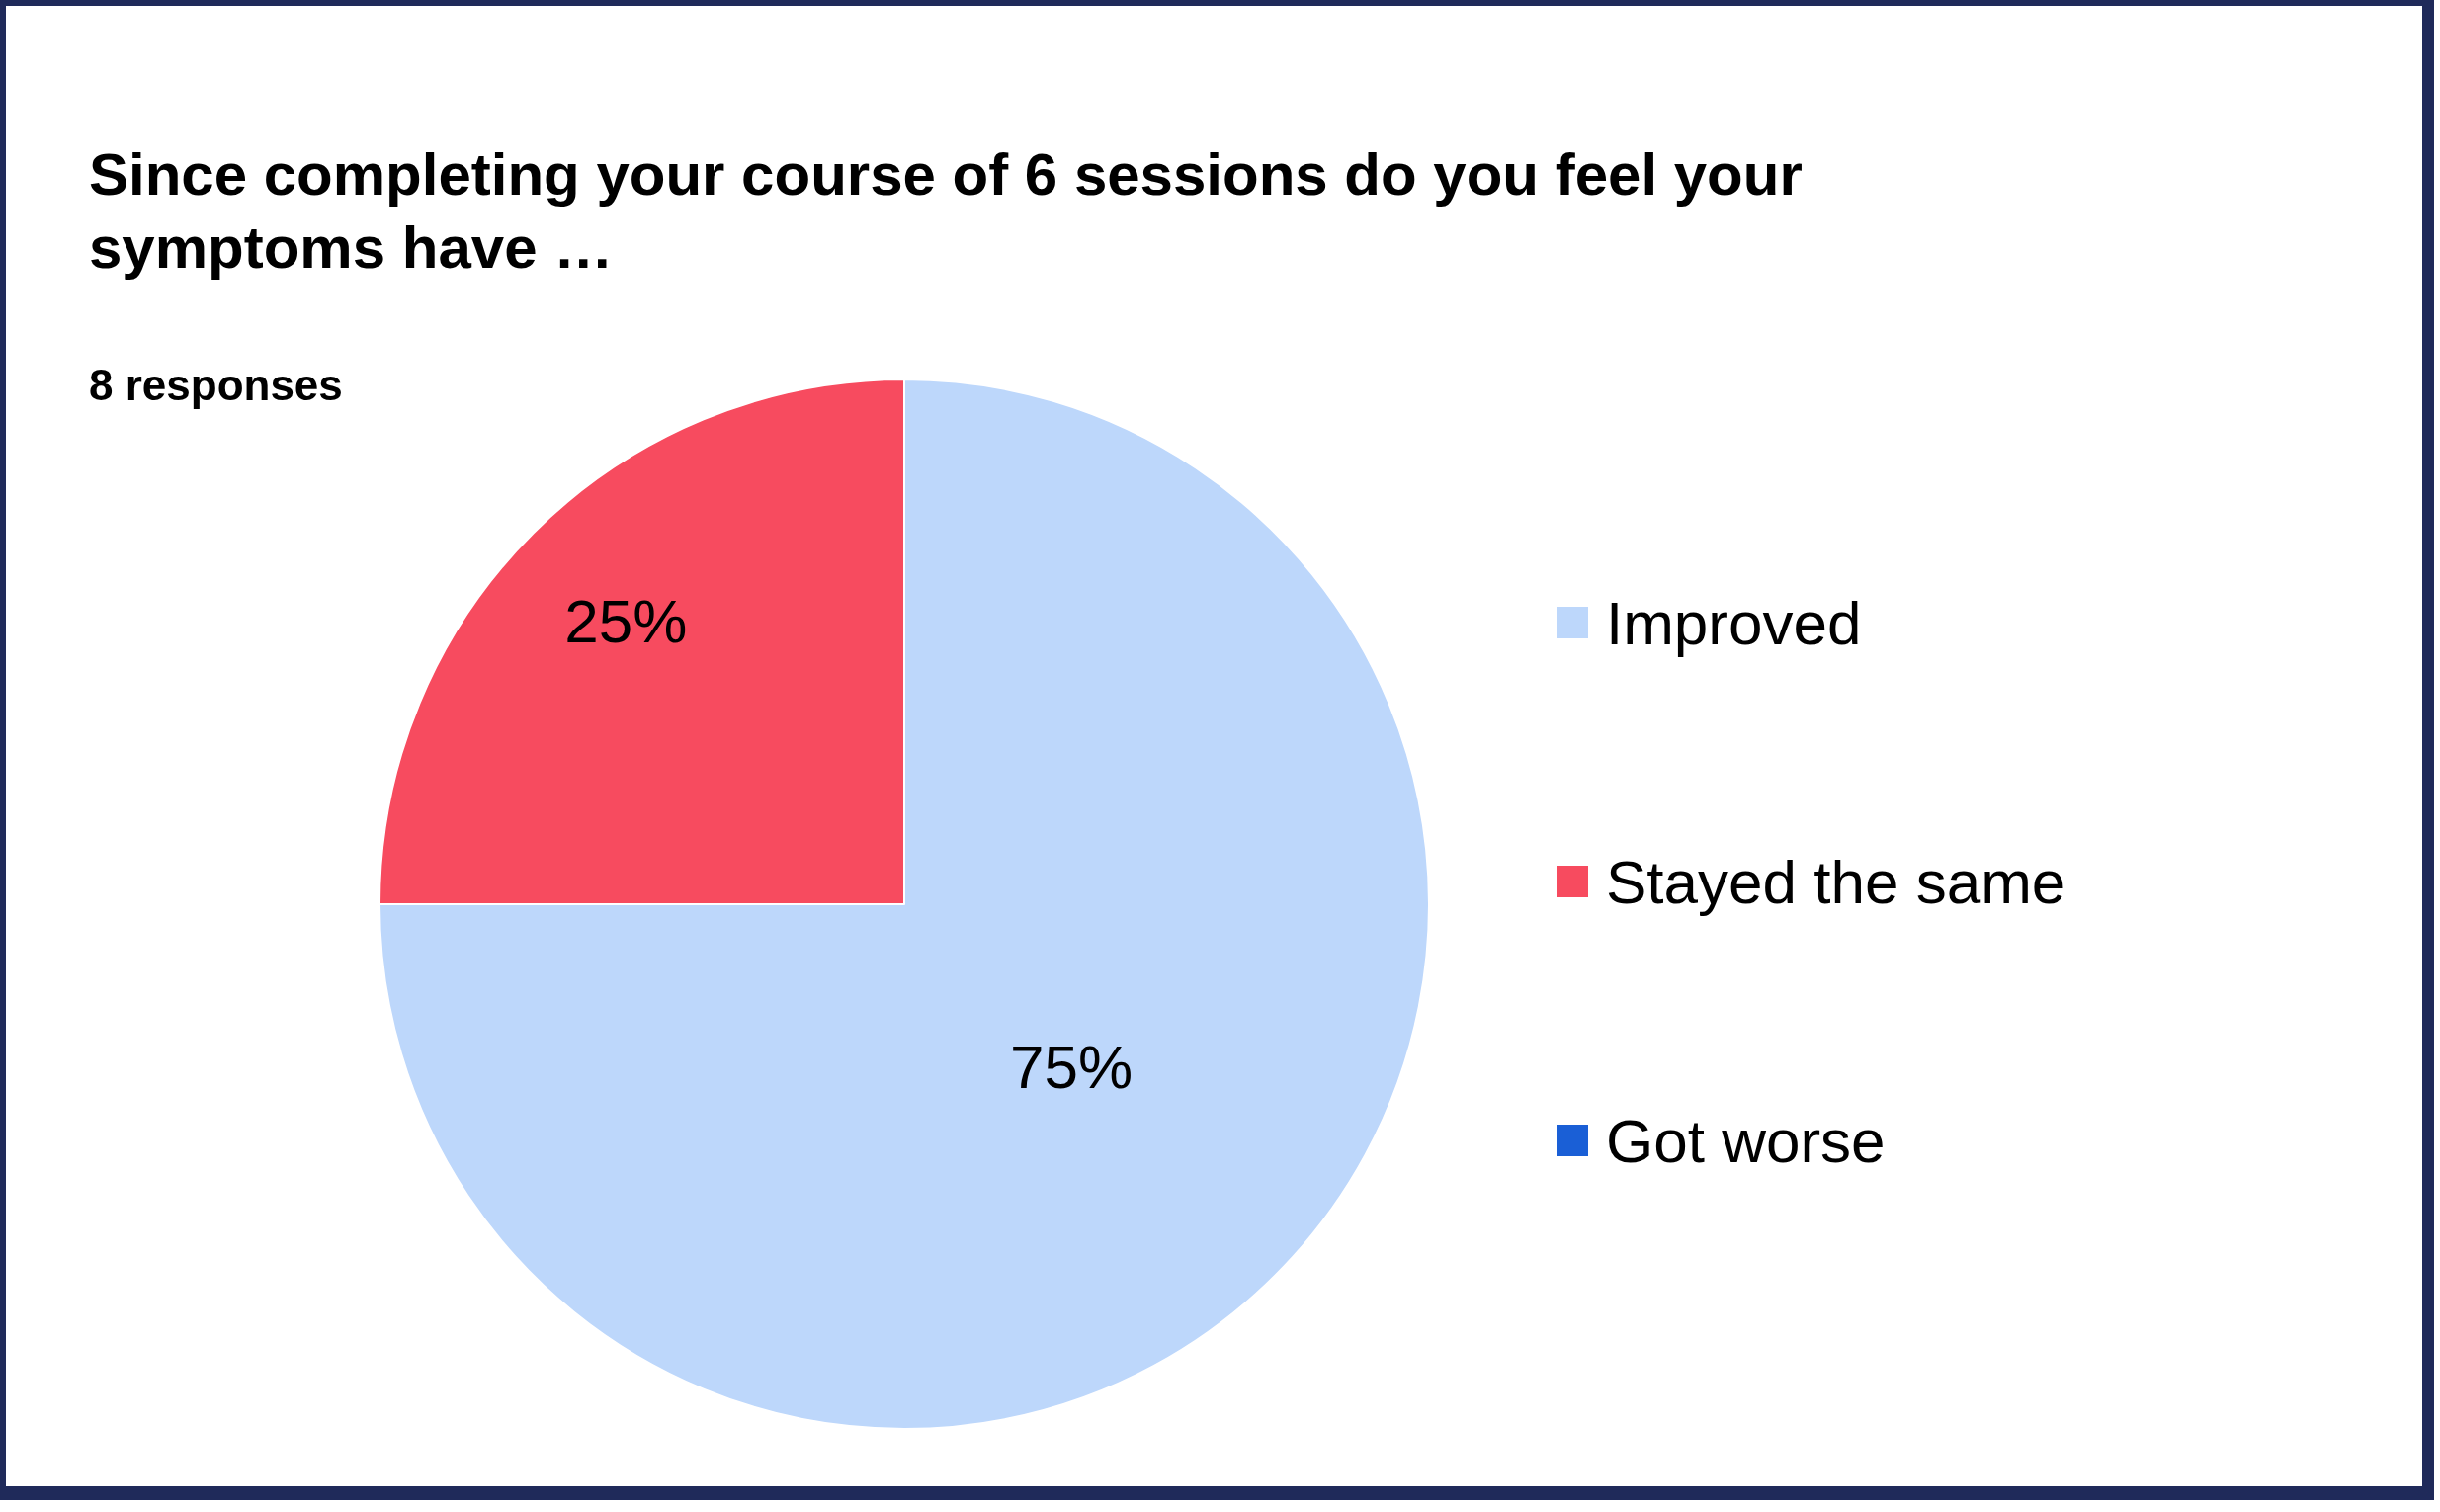 This screenshot has height=1512, width=2440. Describe the element at coordinates (1836, 881) in the screenshot. I see `legend-label: Stayed the same` at that location.